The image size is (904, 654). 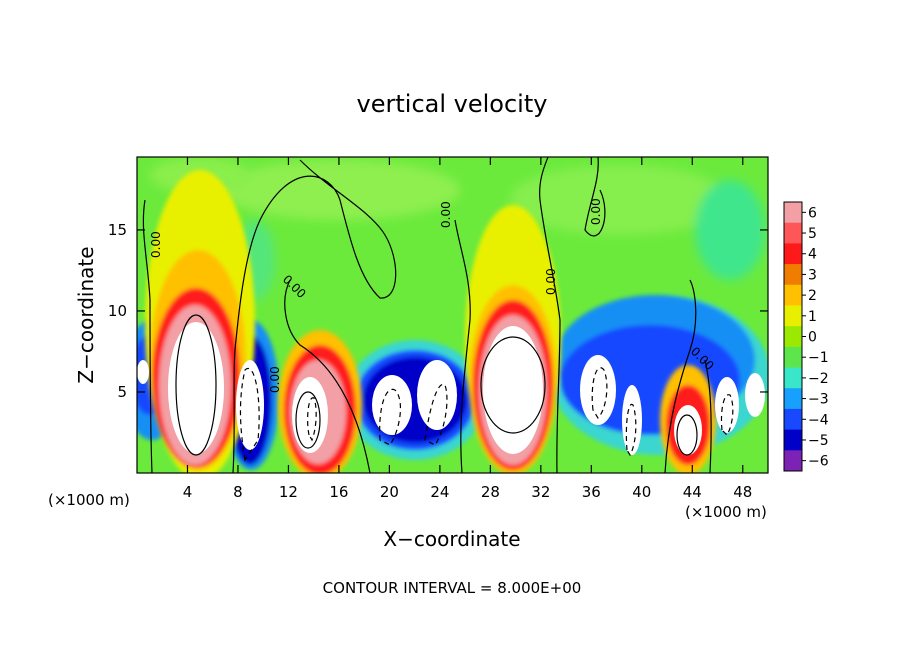 What do you see at coordinates (692, 492) in the screenshot?
I see `x-tick-label: 44` at bounding box center [692, 492].